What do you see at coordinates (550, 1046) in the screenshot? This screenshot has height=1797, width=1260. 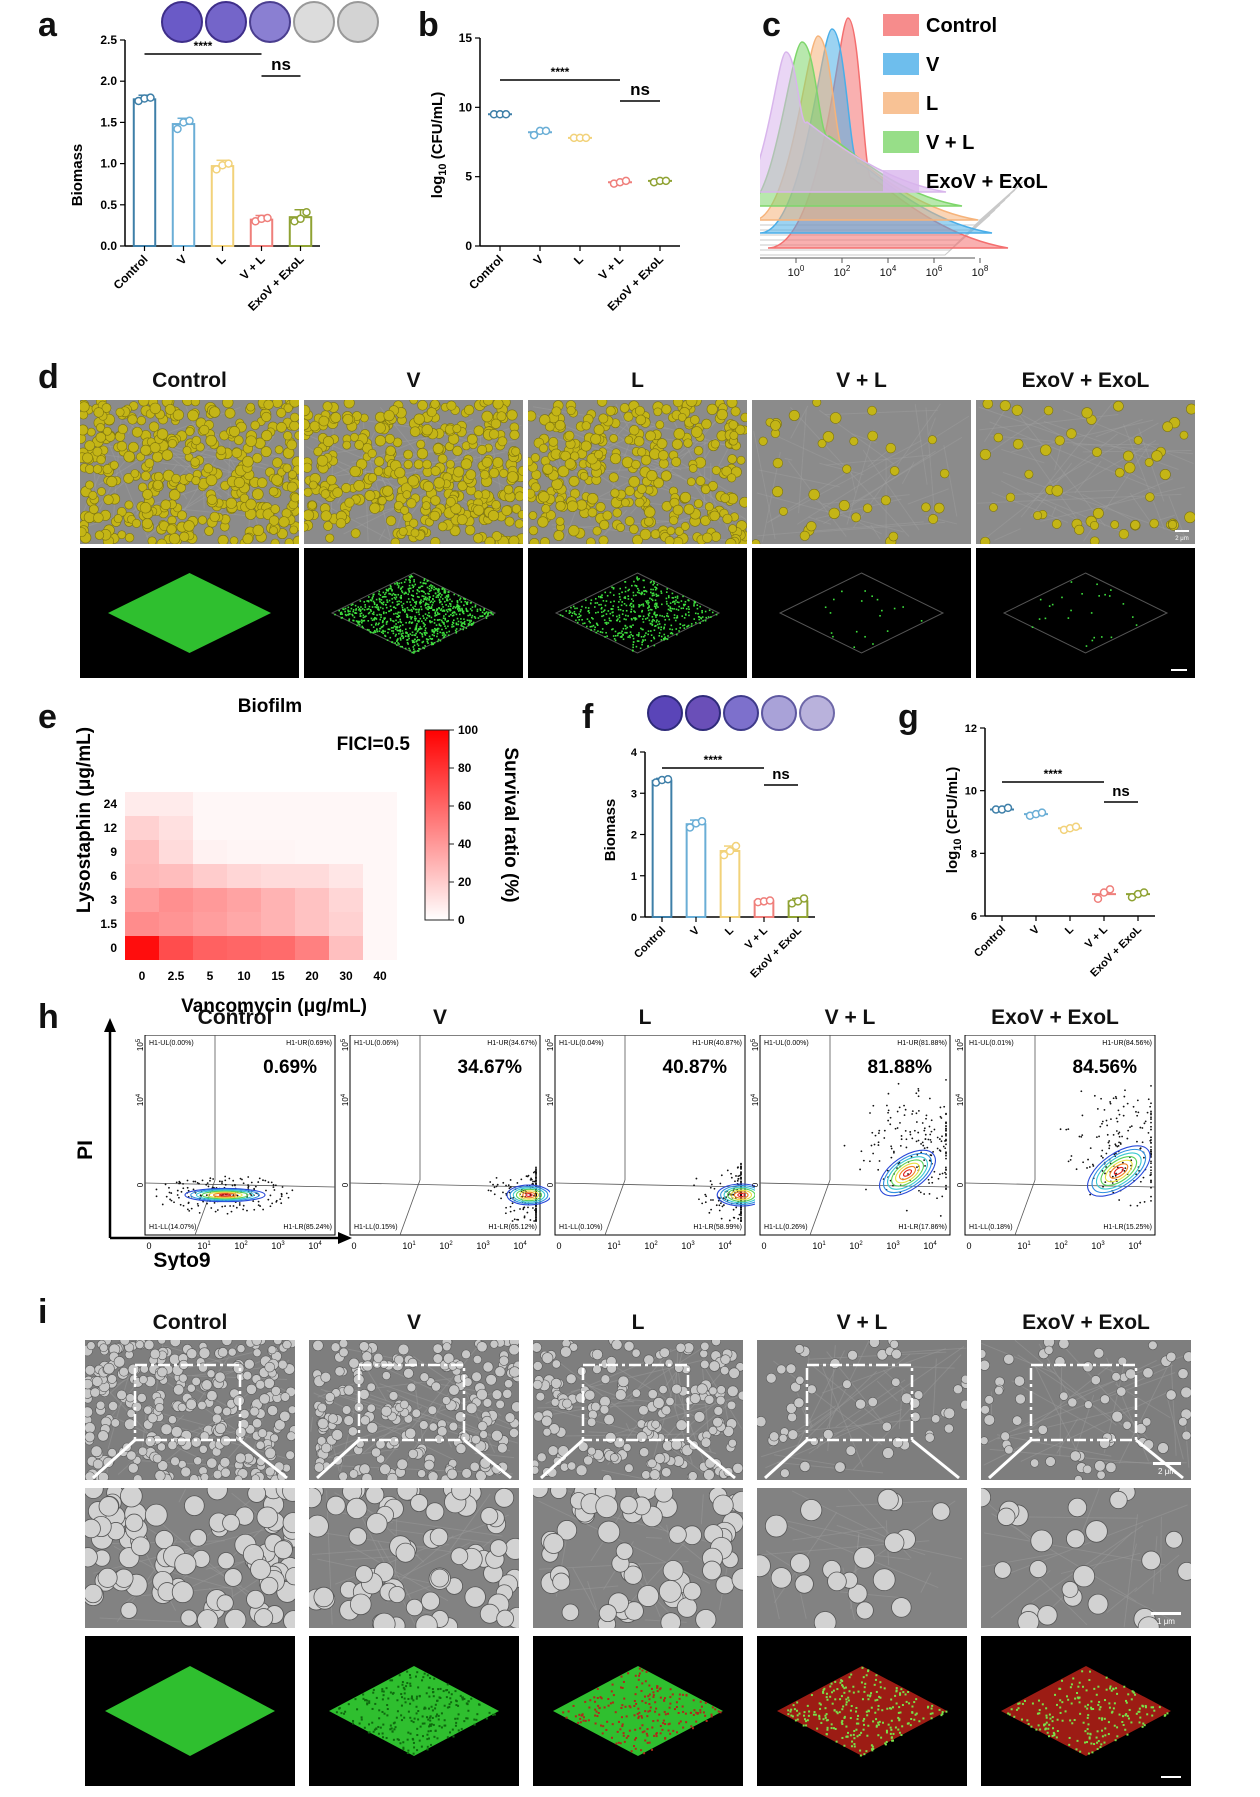 I see `tick-base: 10` at bounding box center [550, 1046].